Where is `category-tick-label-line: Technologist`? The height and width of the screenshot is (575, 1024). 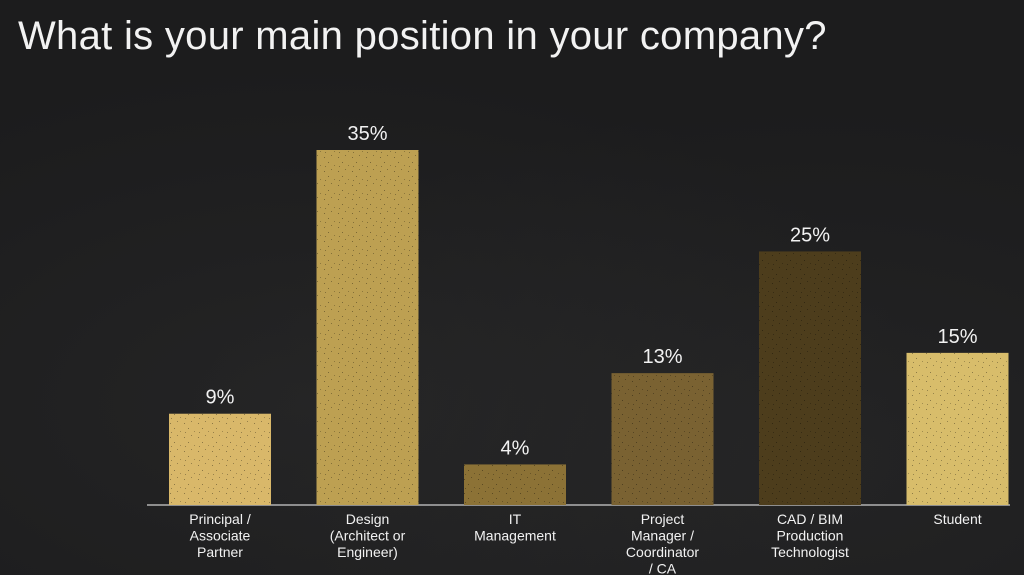 category-tick-label-line: Technologist is located at coordinates (810, 552).